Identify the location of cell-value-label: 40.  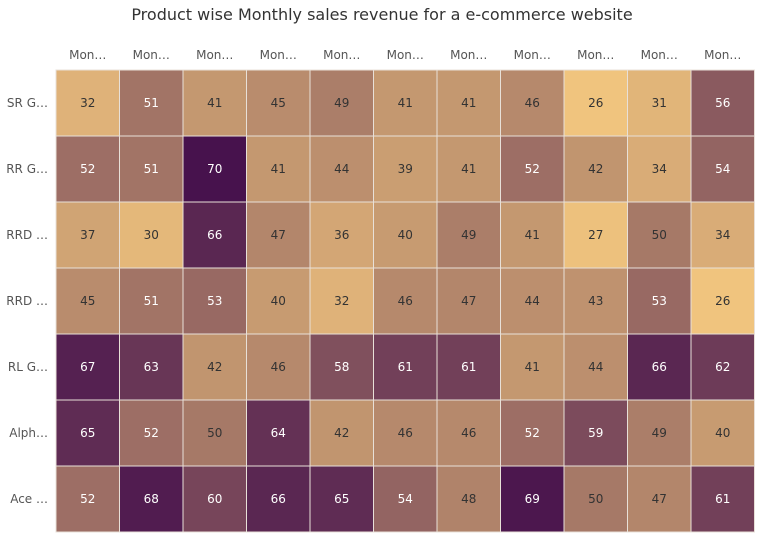
(278, 301).